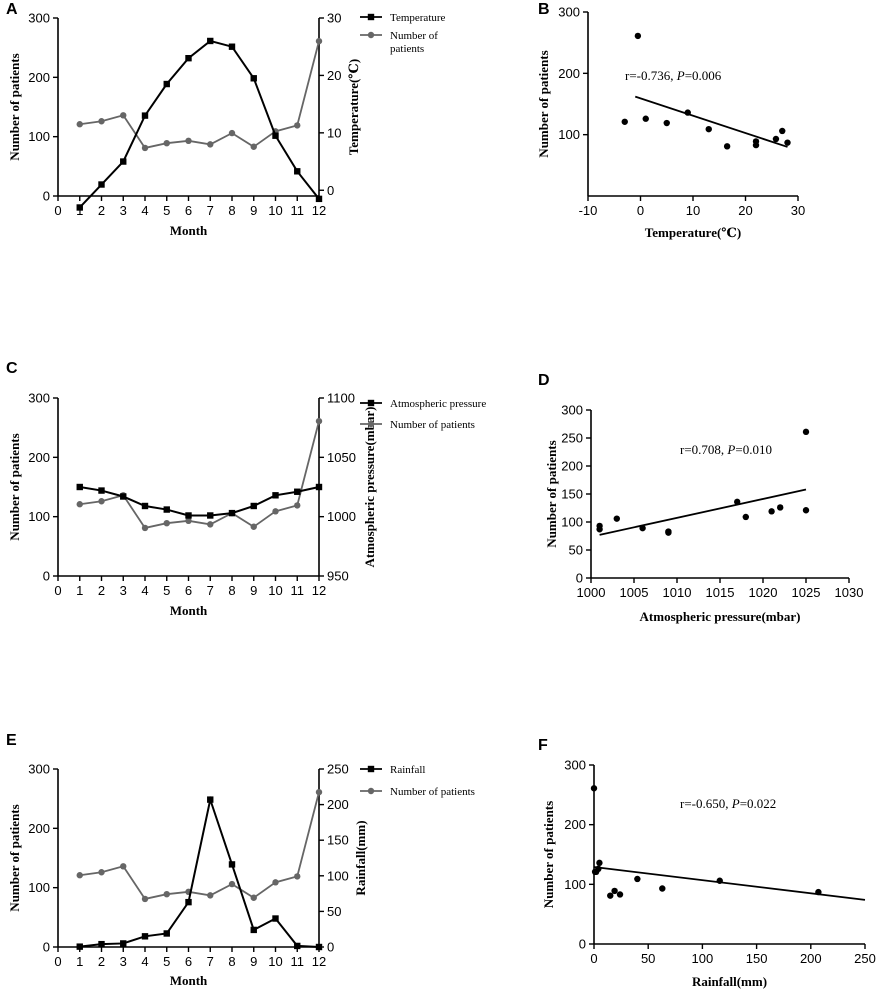 The width and height of the screenshot is (877, 992). Describe the element at coordinates (729, 883) in the screenshot. I see `panel-f-fit-line` at that location.